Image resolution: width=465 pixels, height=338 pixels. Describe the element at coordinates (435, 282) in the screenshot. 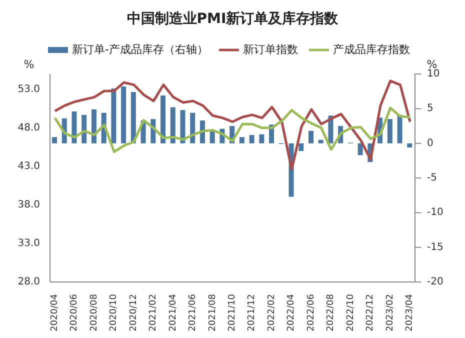

I see `y2-tick-label: -20` at that location.